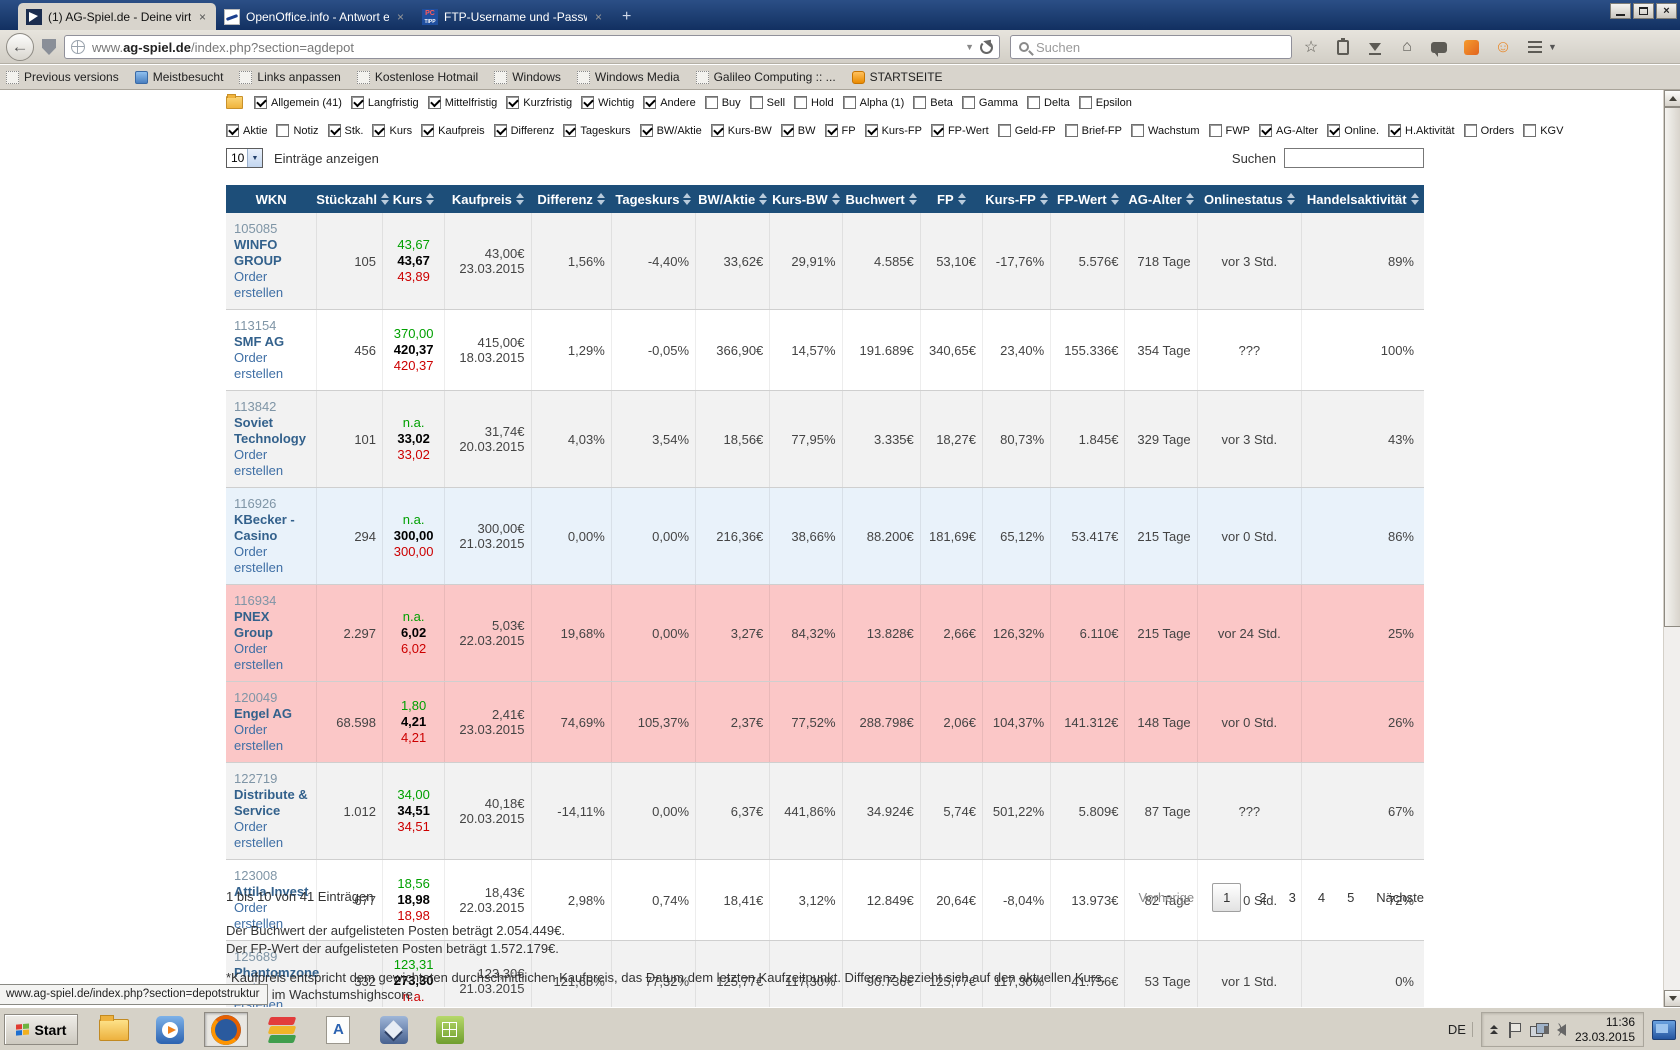 Image resolution: width=1680 pixels, height=1050 pixels. I want to click on scroll-up-icon, so click(1672, 98).